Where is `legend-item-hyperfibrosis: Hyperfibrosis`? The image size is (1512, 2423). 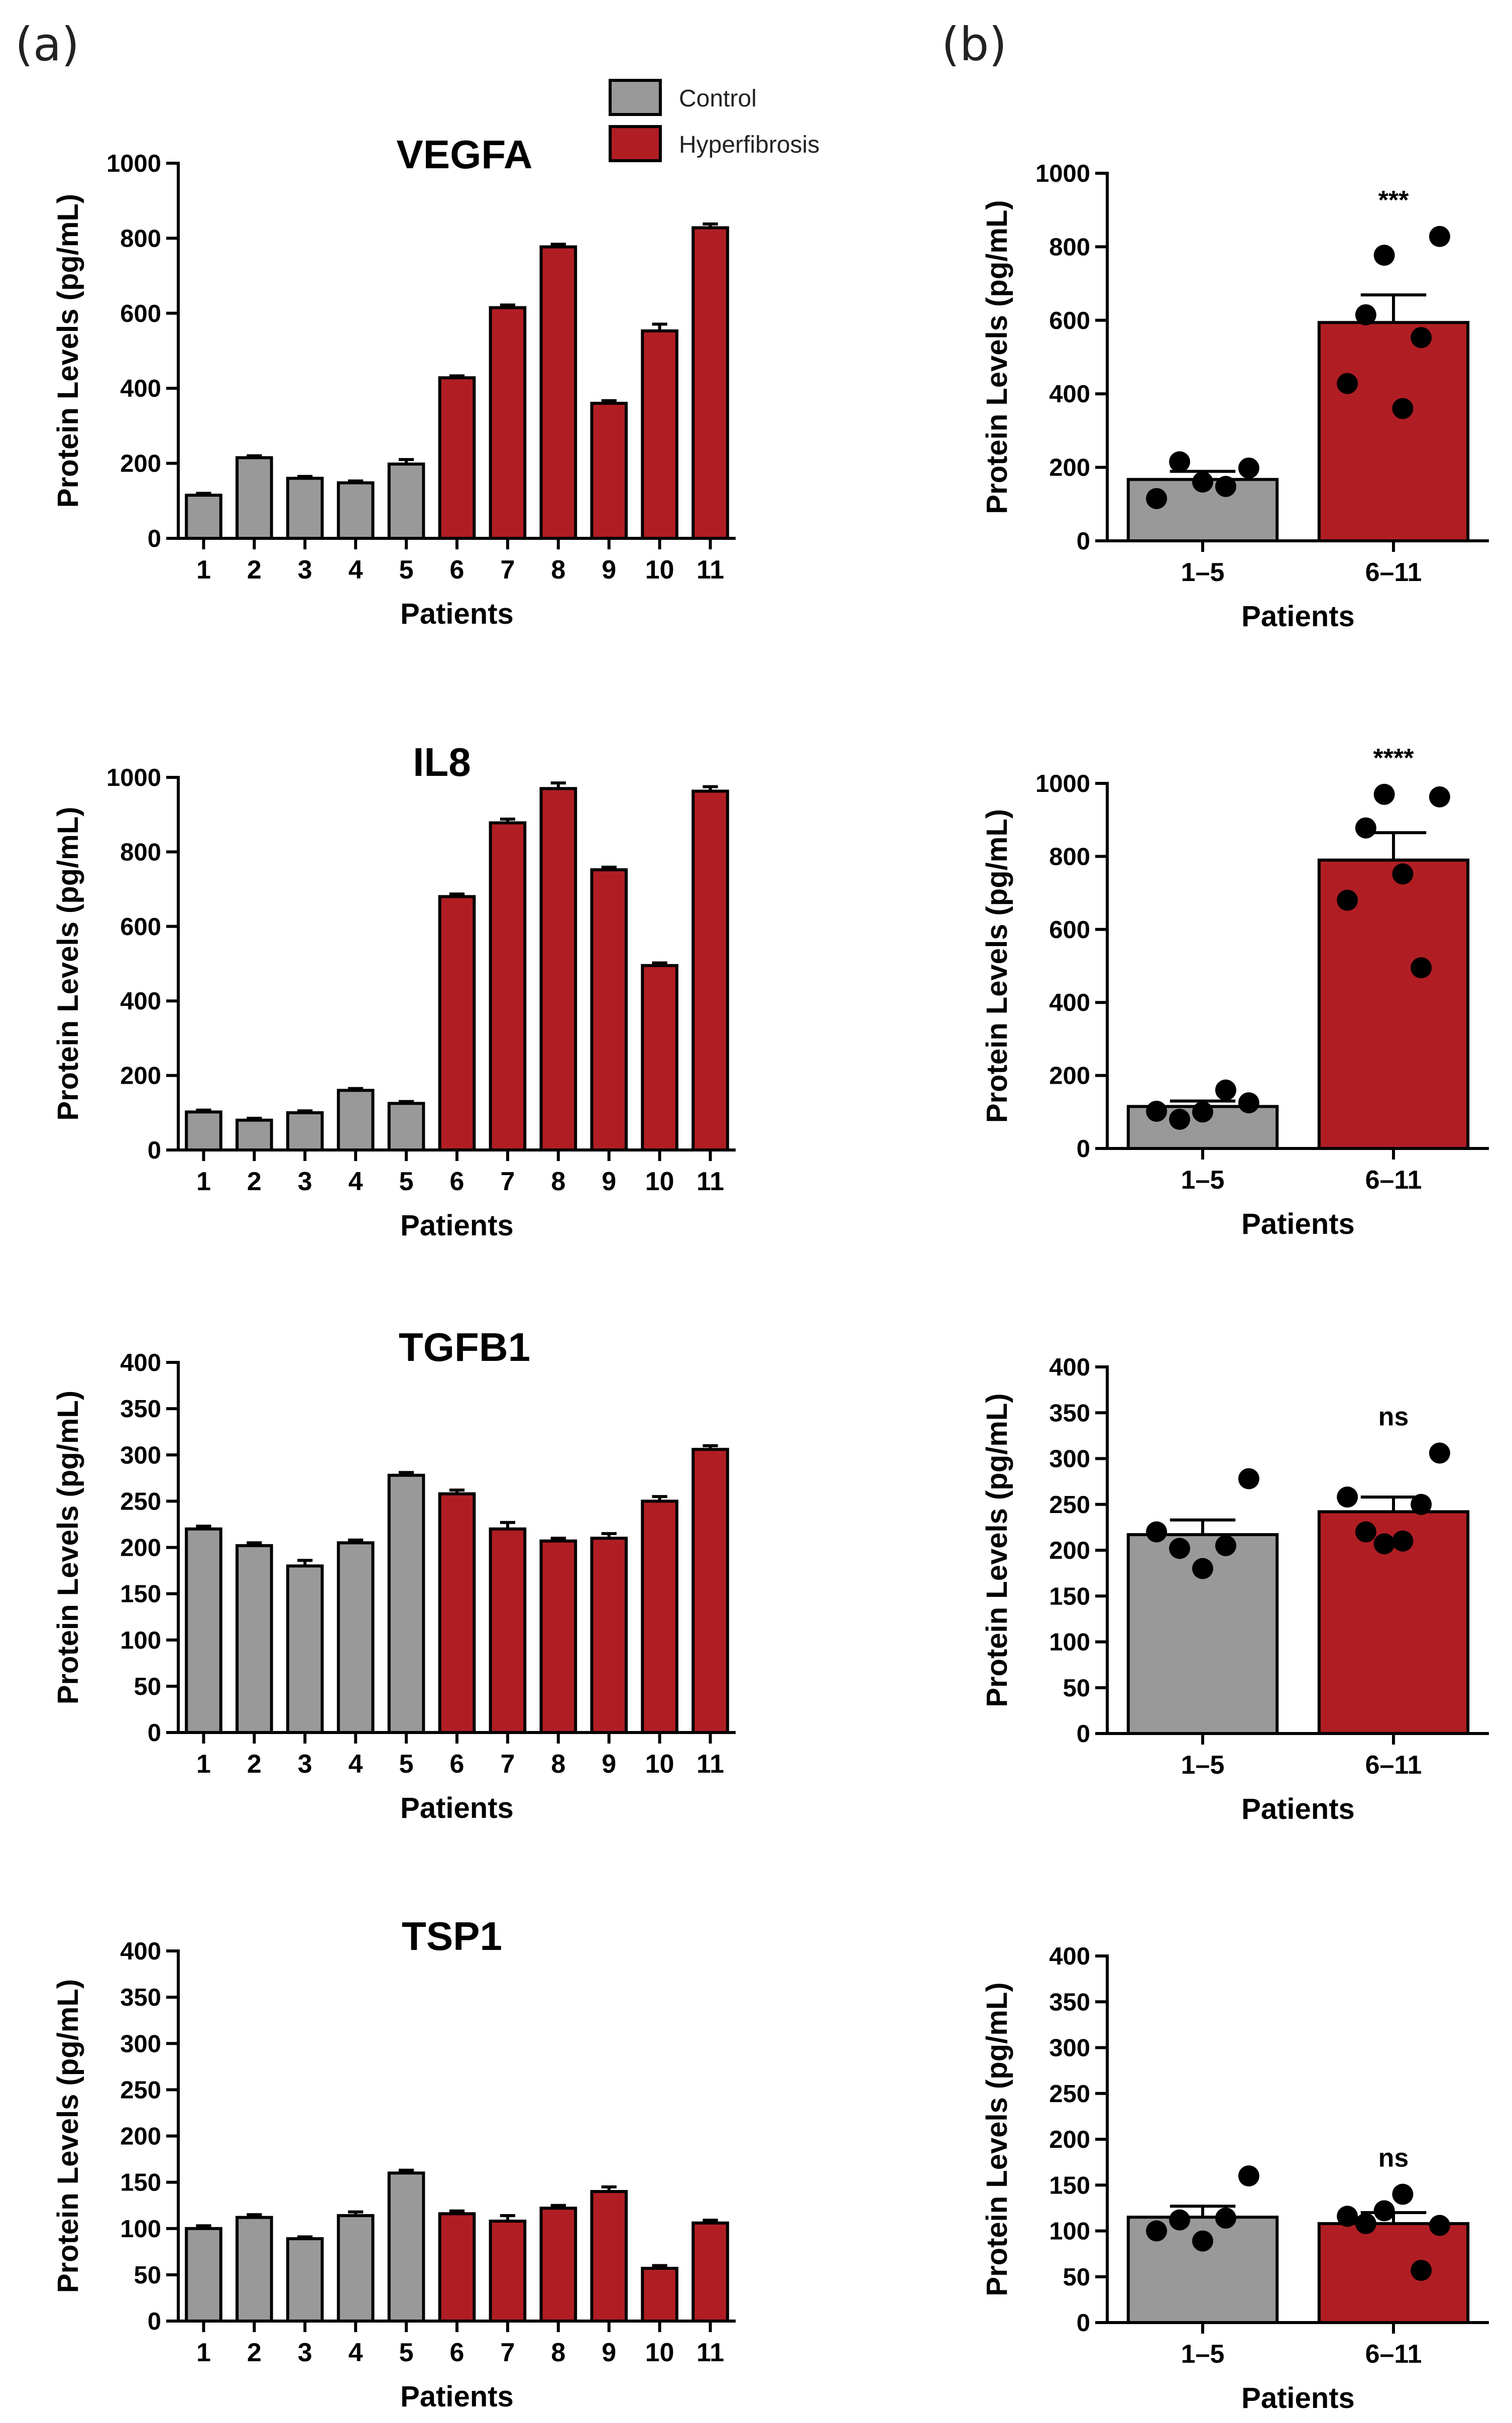 legend-item-hyperfibrosis: Hyperfibrosis is located at coordinates (714, 143).